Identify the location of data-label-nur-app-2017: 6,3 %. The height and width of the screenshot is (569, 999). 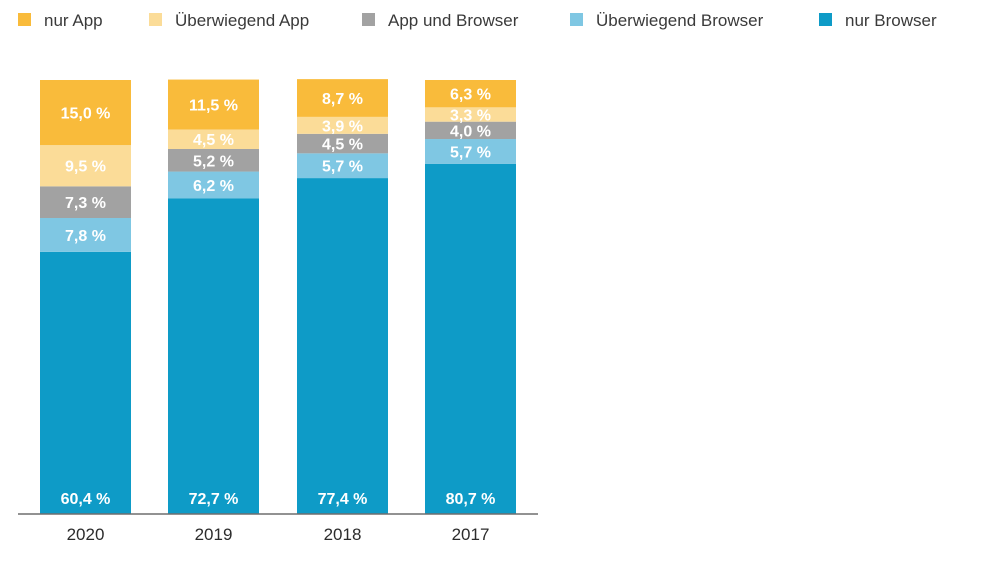
(470, 95).